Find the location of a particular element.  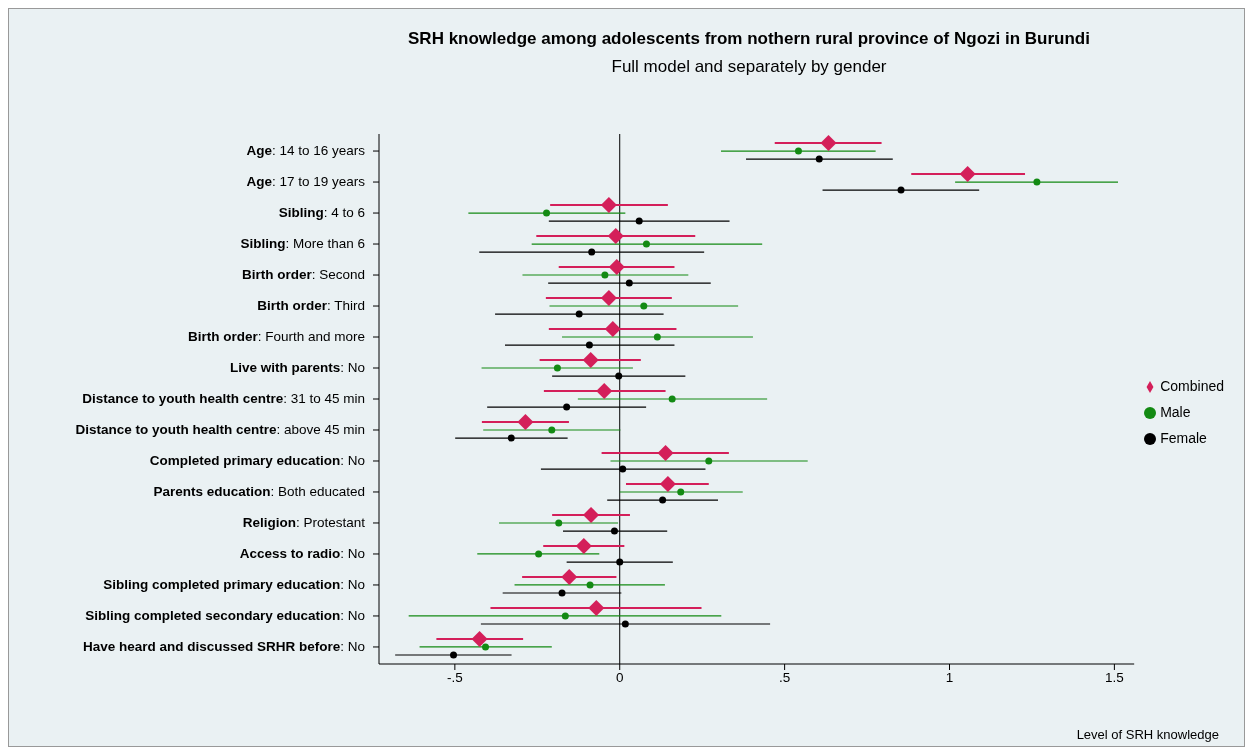

y-tick-label: Birth order: Third is located at coordinates (311, 306).